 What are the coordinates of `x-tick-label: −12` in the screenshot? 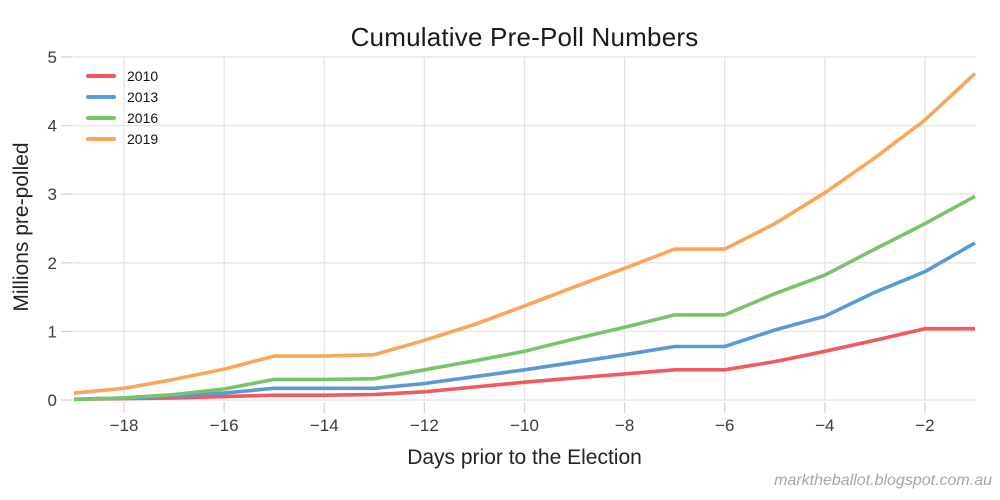 It's located at (424, 425).